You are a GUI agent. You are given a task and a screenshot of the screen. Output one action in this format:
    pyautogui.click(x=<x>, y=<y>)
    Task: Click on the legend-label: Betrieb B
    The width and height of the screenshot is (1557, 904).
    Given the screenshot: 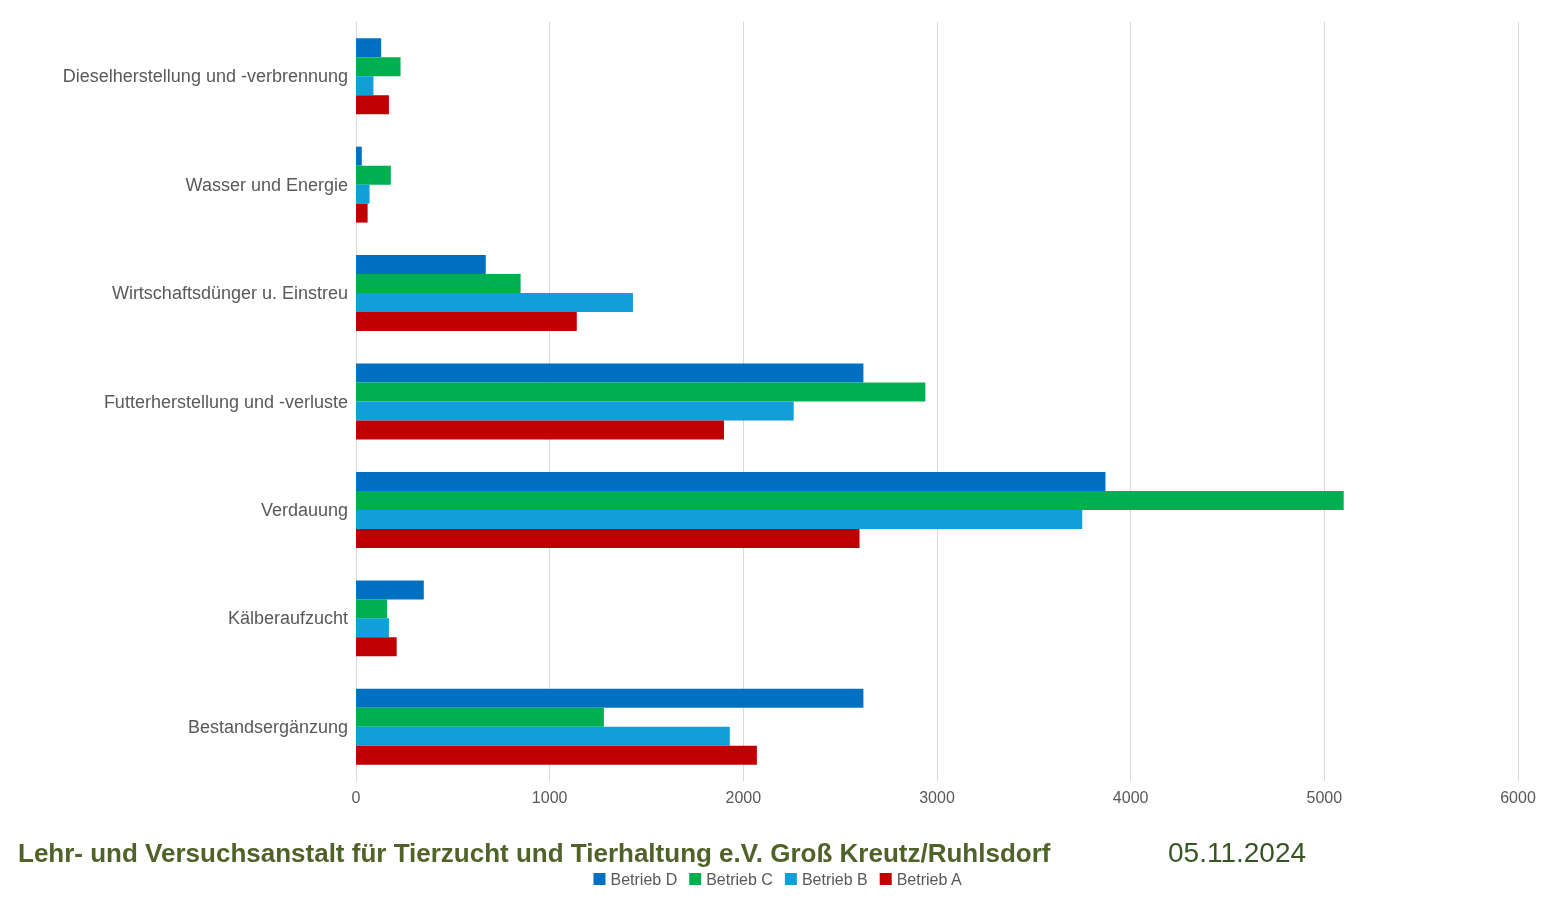 What is the action you would take?
    pyautogui.click(x=834, y=879)
    